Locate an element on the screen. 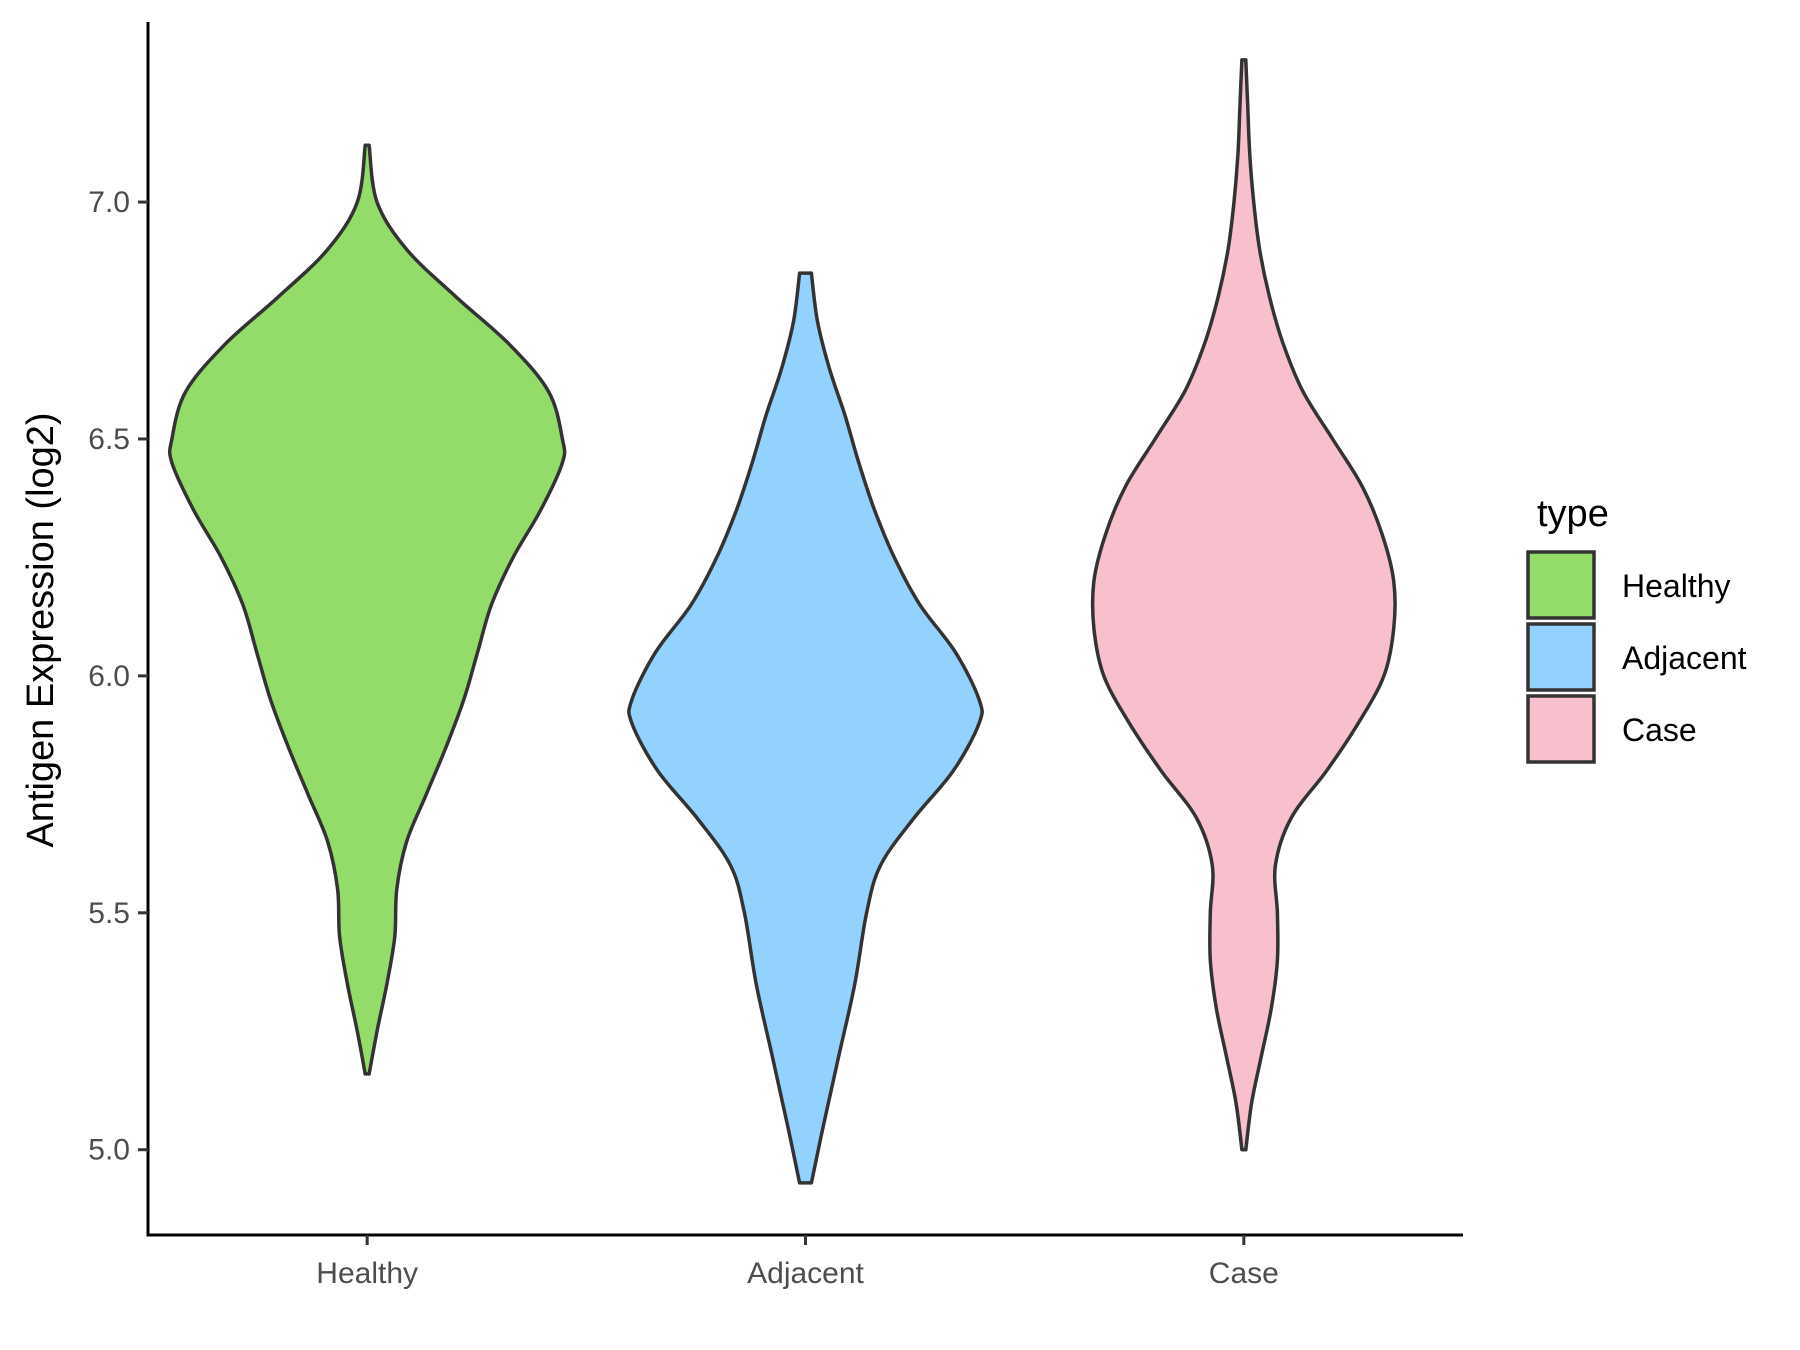 Image resolution: width=1800 pixels, height=1350 pixels. legend-key-case is located at coordinates (1561, 729).